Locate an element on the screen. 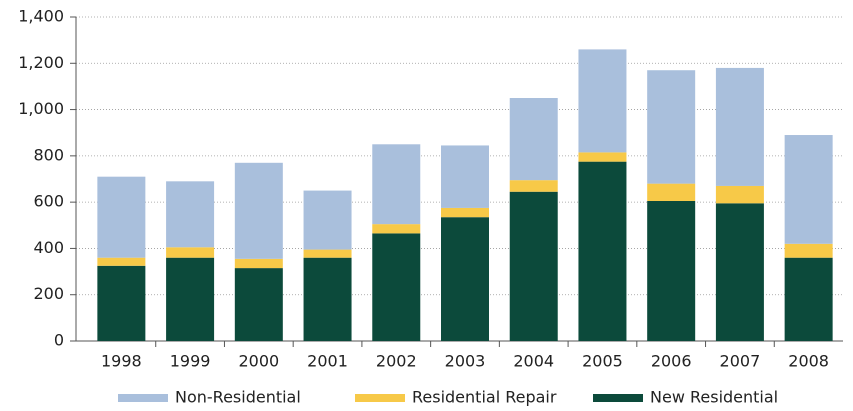  x-tick-label: 2002 is located at coordinates (396, 361).